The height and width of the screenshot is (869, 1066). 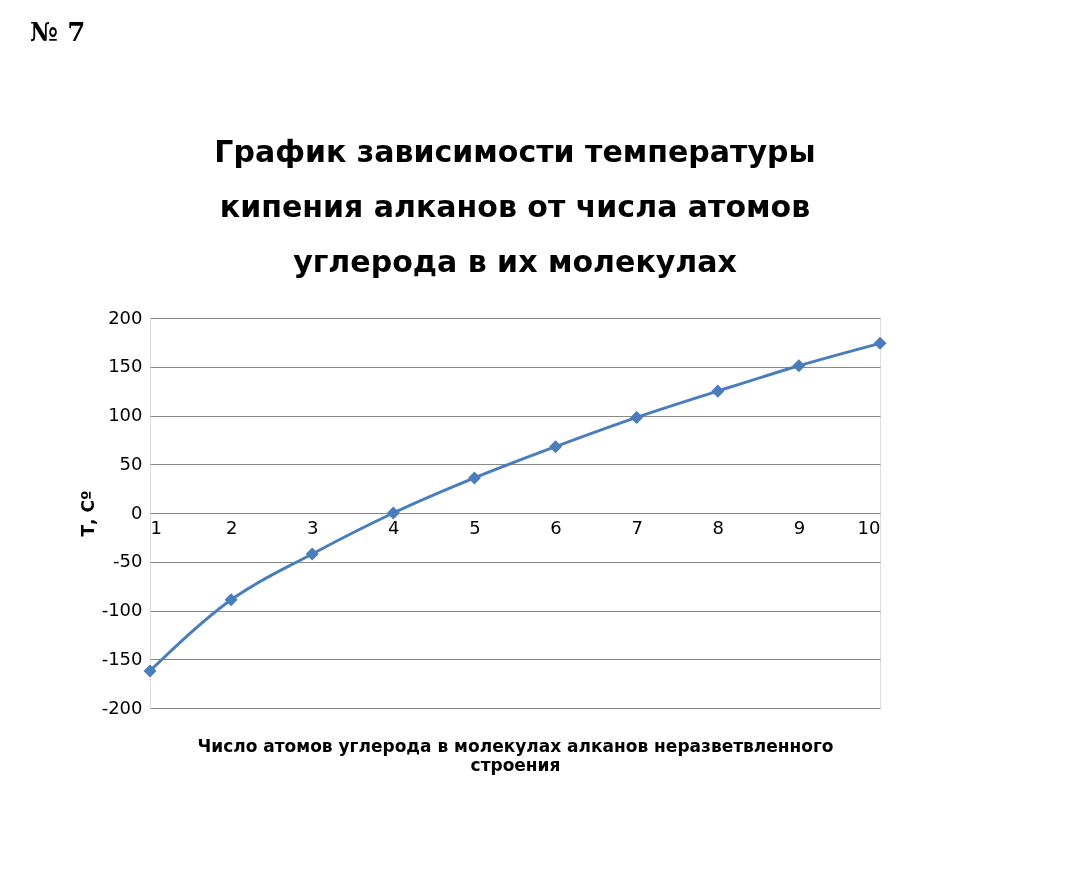 What do you see at coordinates (556, 527) in the screenshot?
I see `x-tick-label: 6` at bounding box center [556, 527].